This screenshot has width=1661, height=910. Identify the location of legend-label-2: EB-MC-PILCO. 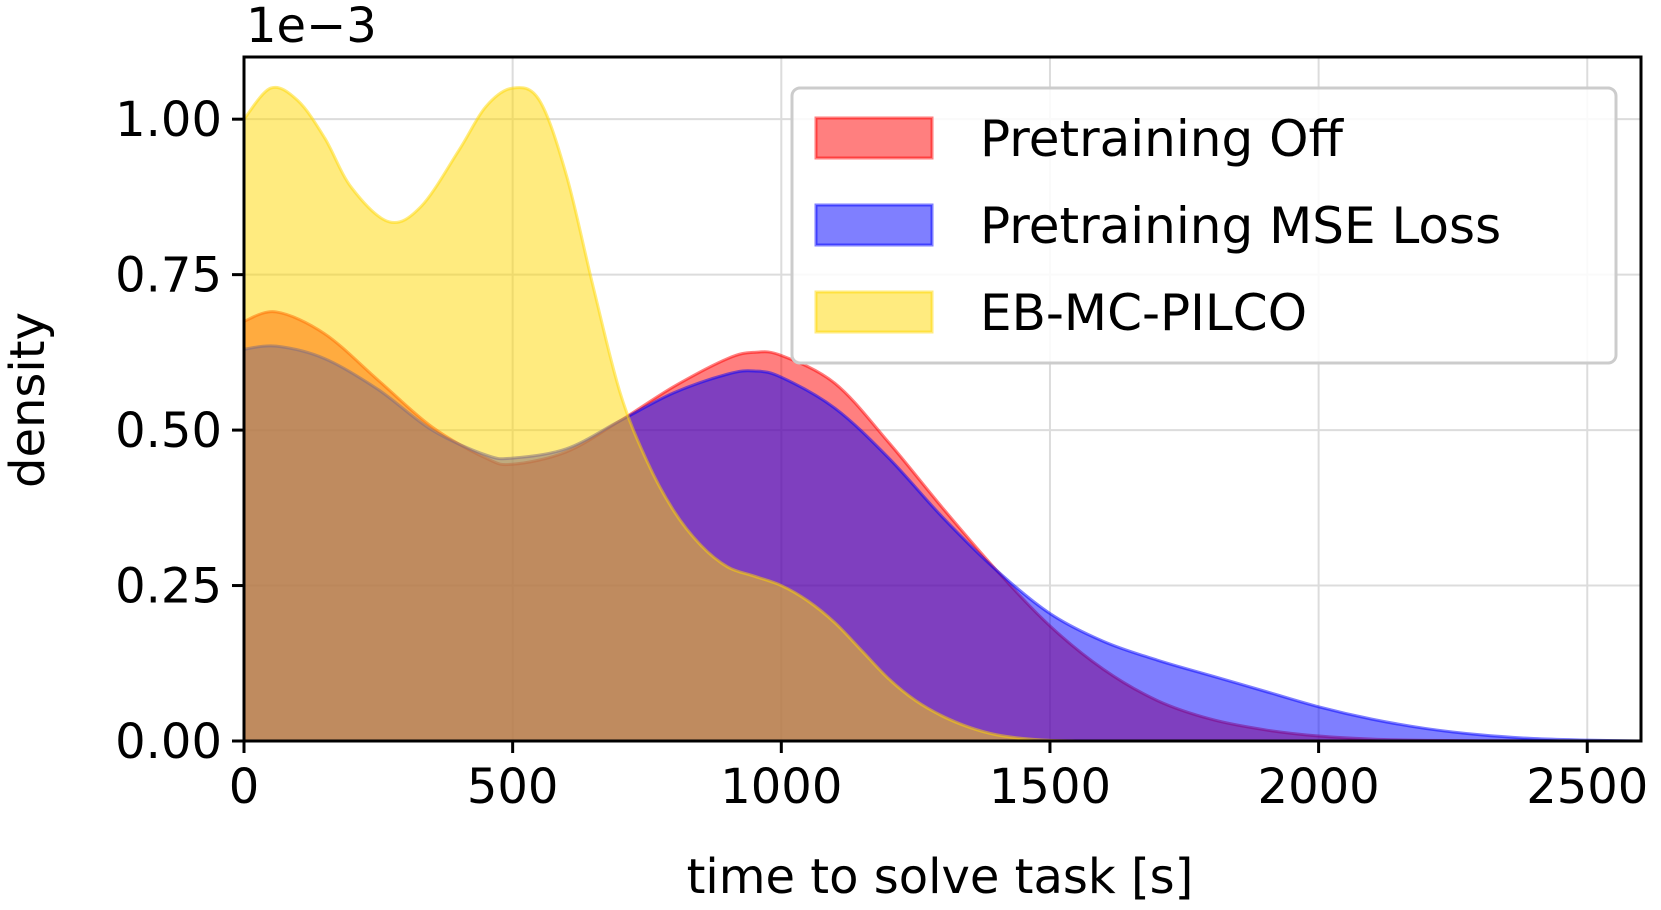
(1143, 313).